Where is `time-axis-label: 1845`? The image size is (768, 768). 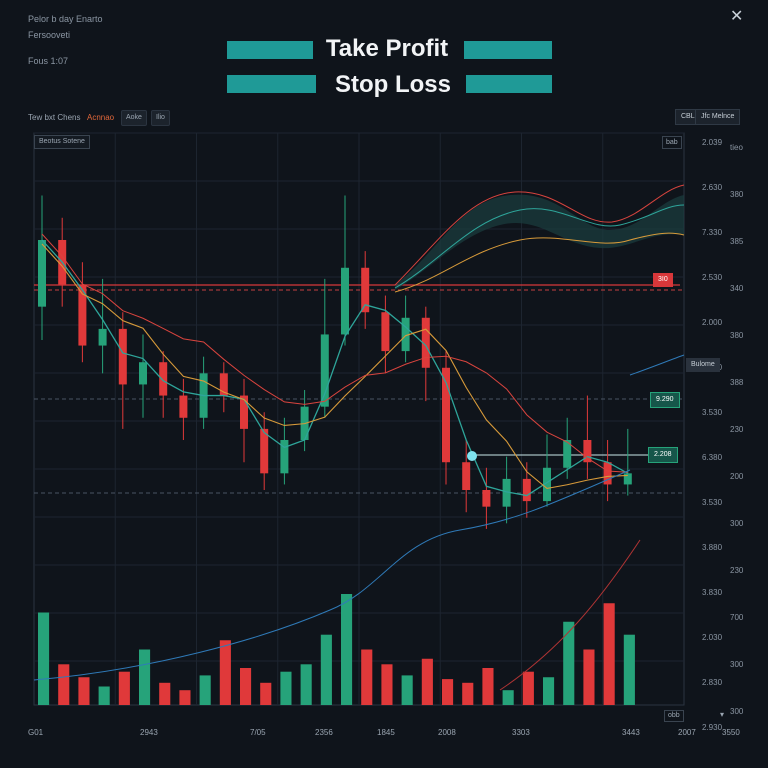 time-axis-label: 1845 is located at coordinates (386, 732).